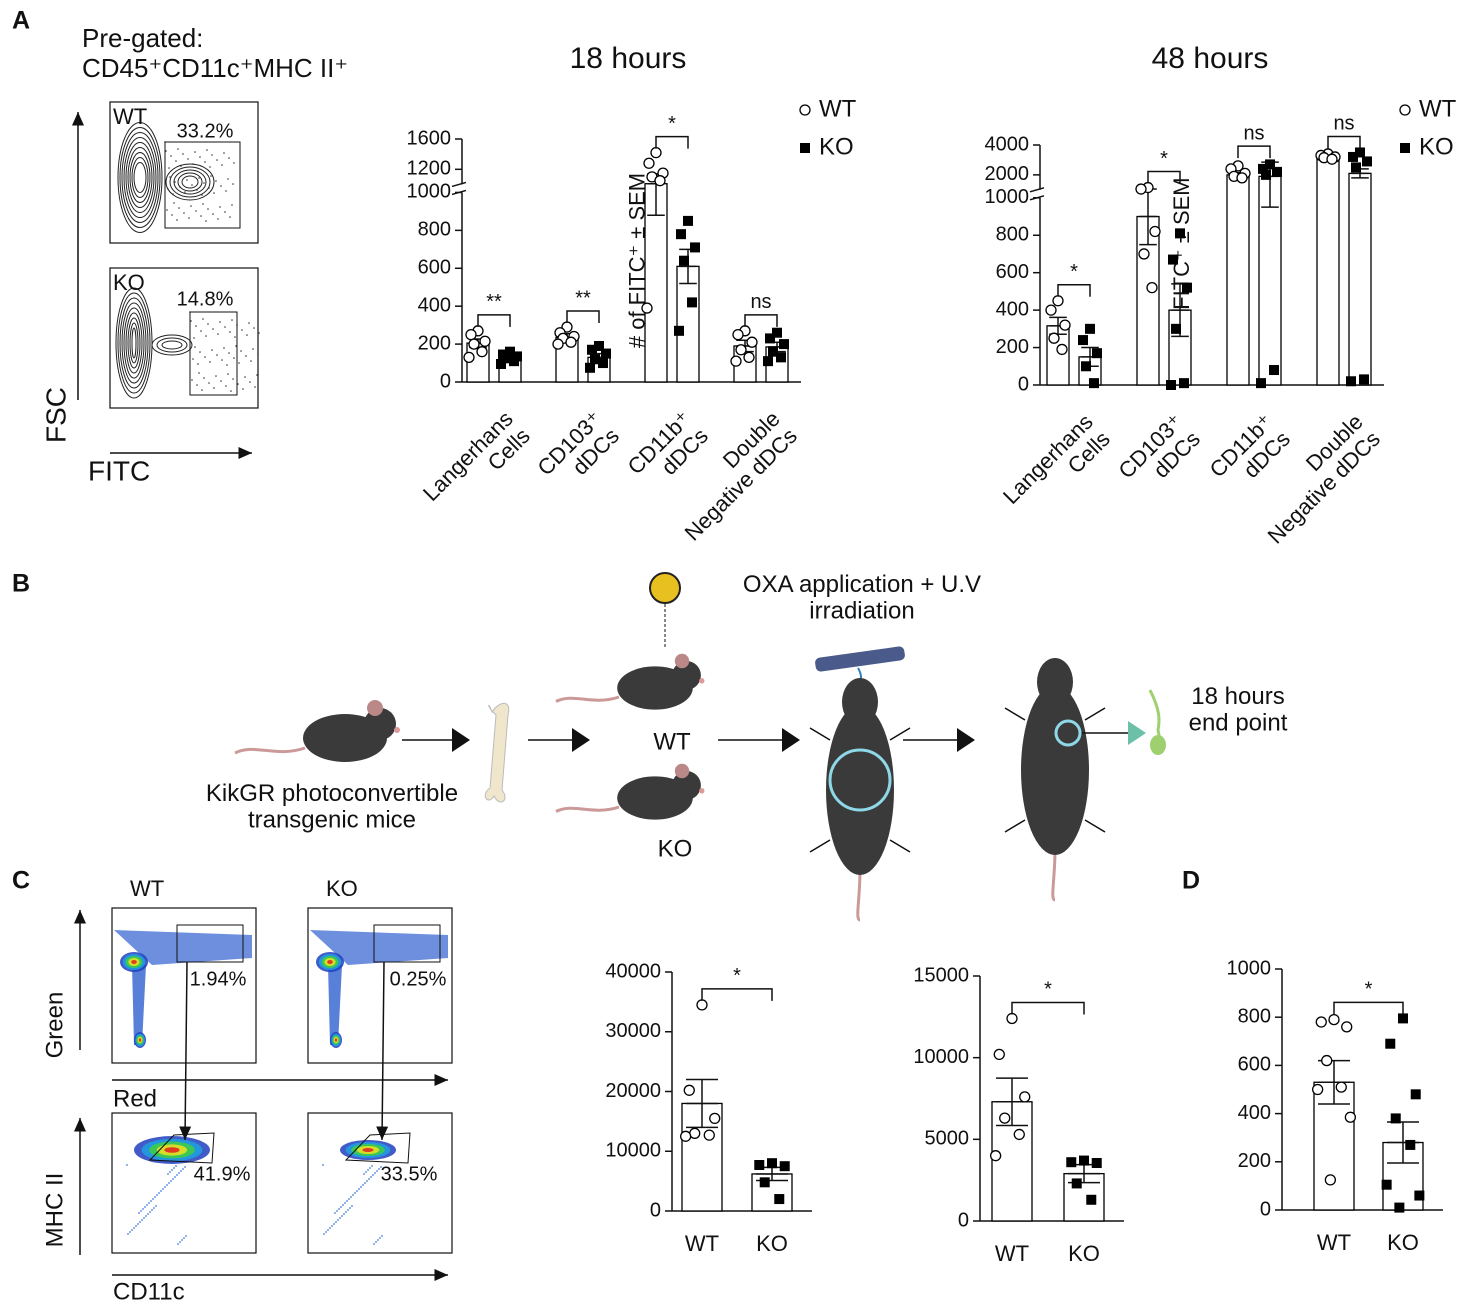 Image resolution: width=1460 pixels, height=1305 pixels. Describe the element at coordinates (628, 58) in the screenshot. I see `chart-title: 18 hours` at that location.